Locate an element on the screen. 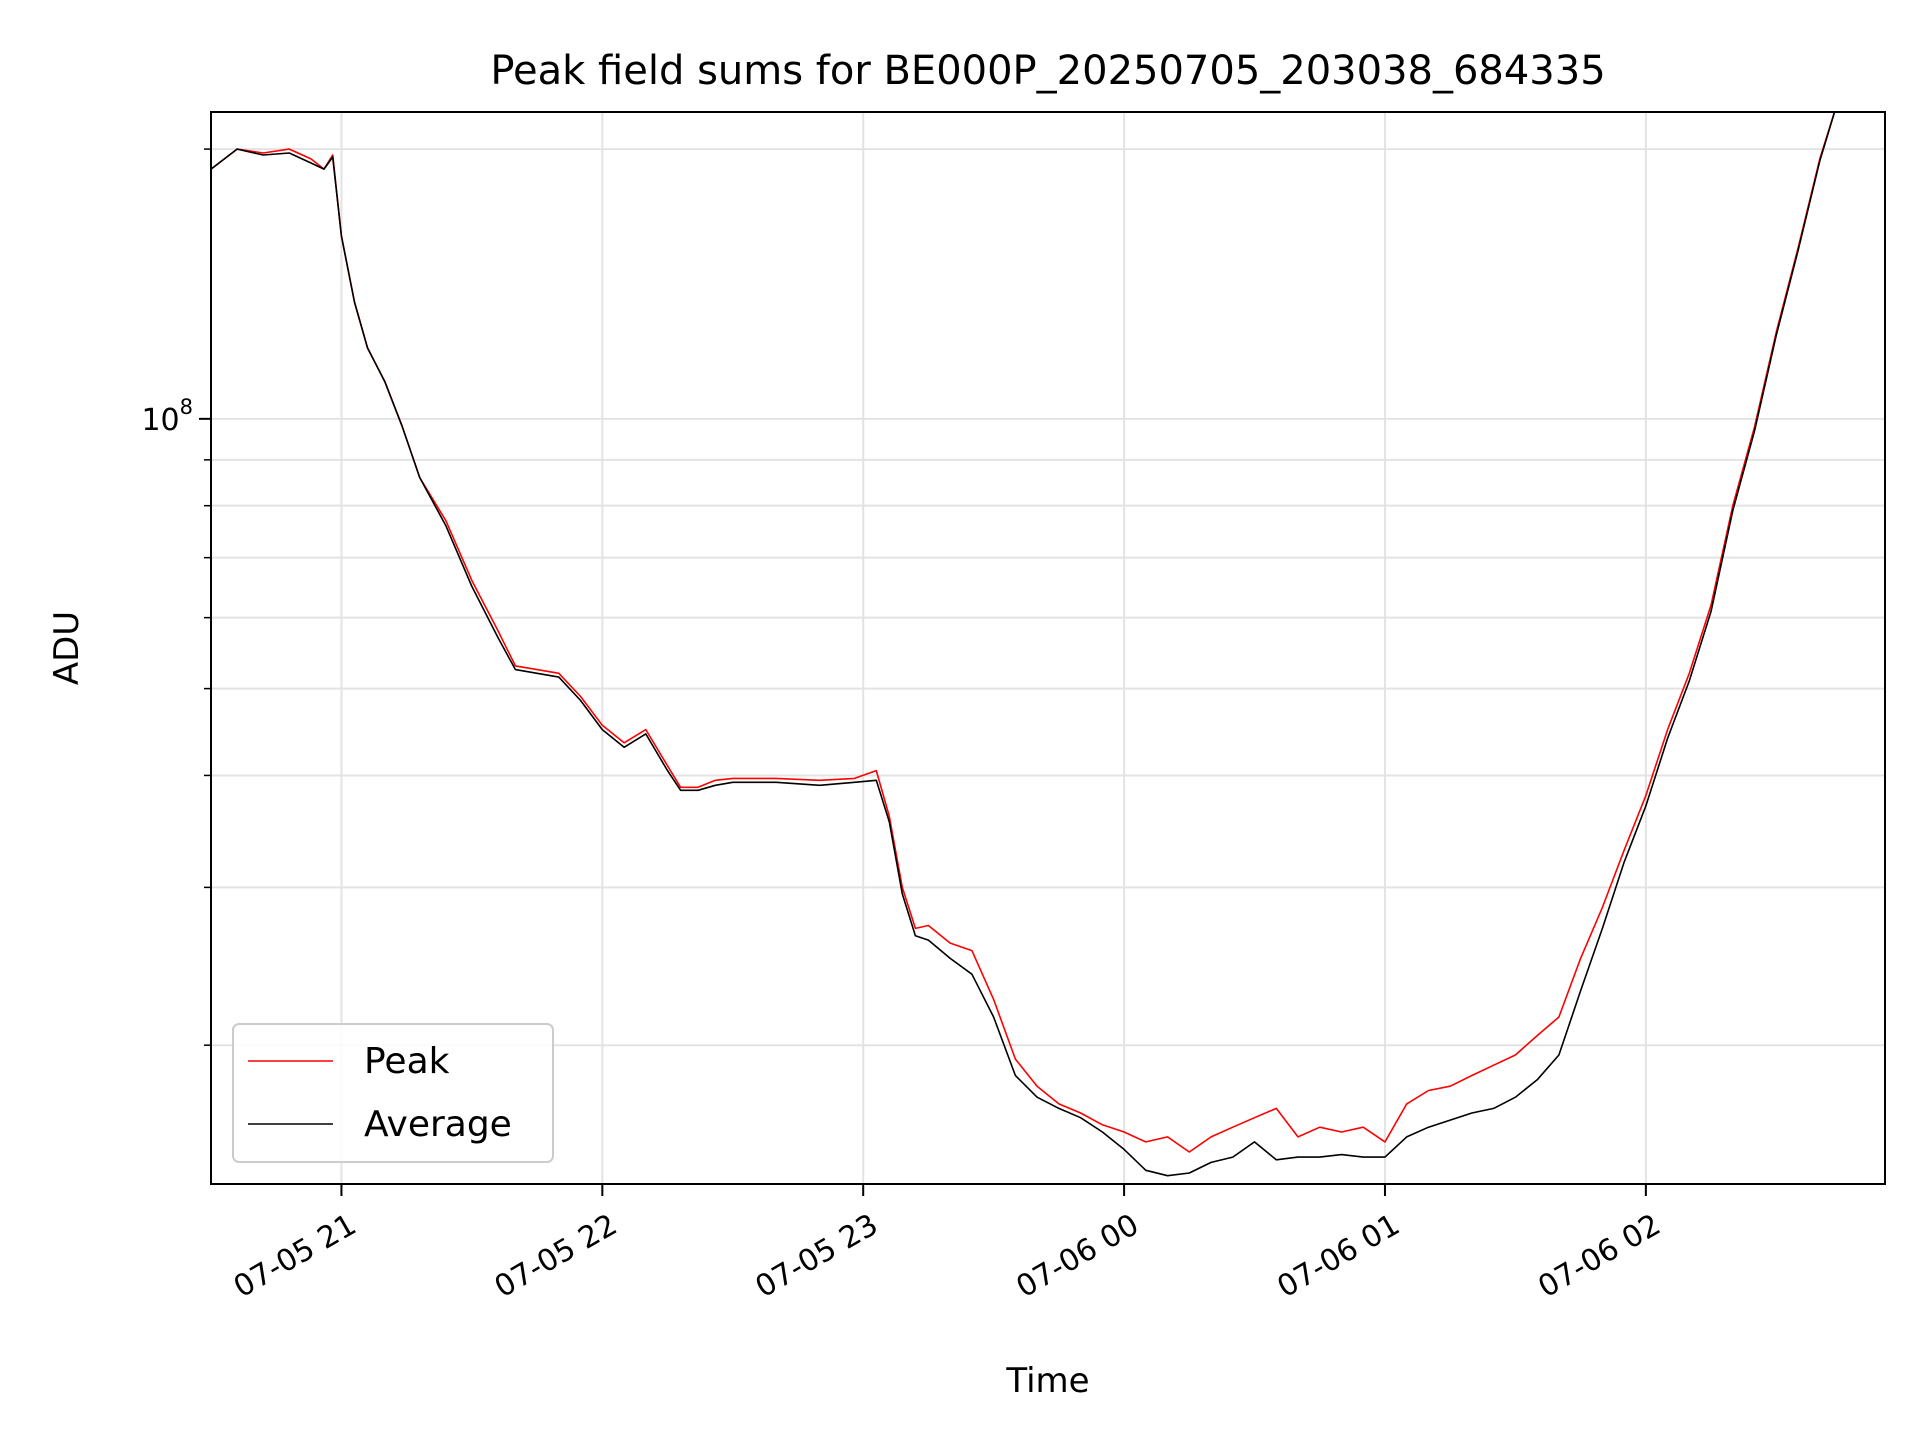  legend: Peak Average is located at coordinates (393, 1093).